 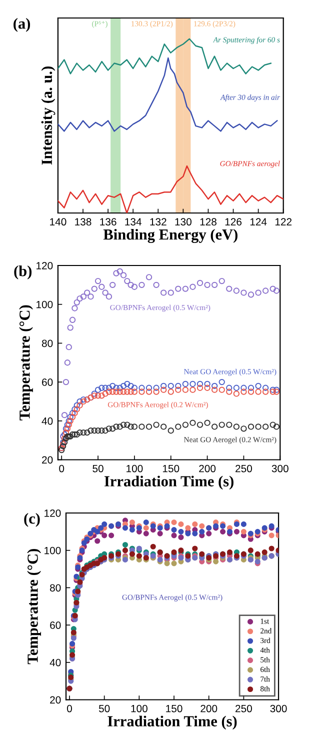 I want to click on x-tick-label: 134, so click(x=133, y=222).